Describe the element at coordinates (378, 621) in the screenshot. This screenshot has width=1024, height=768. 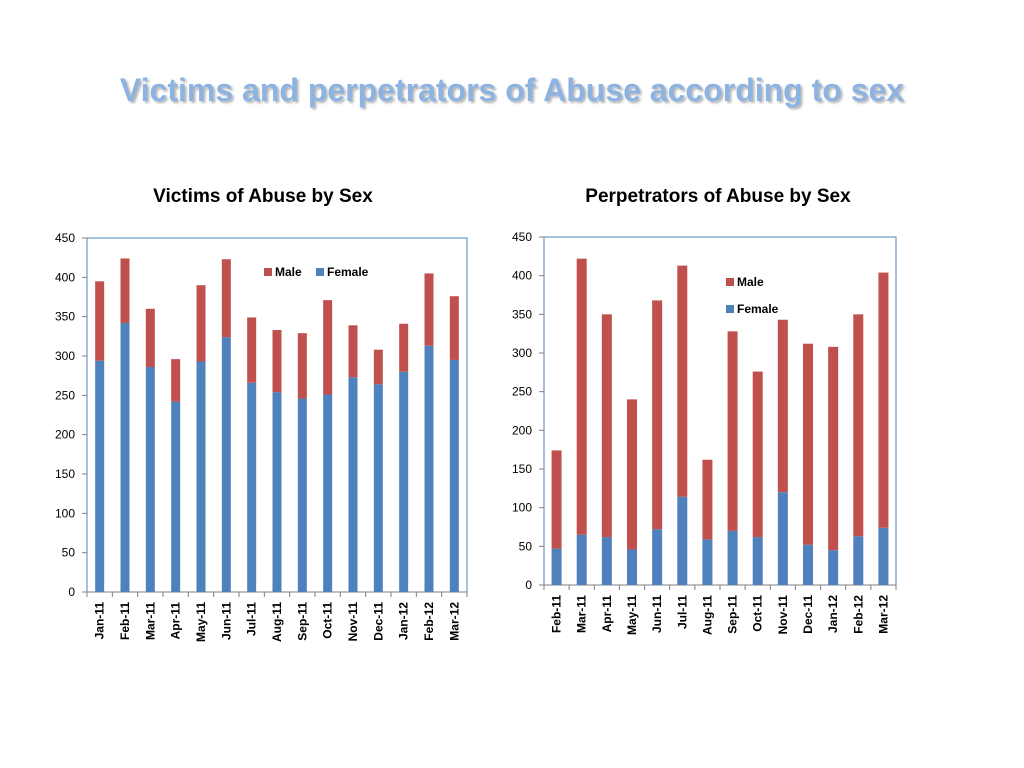
I see `x-tick-label: Dec-11` at that location.